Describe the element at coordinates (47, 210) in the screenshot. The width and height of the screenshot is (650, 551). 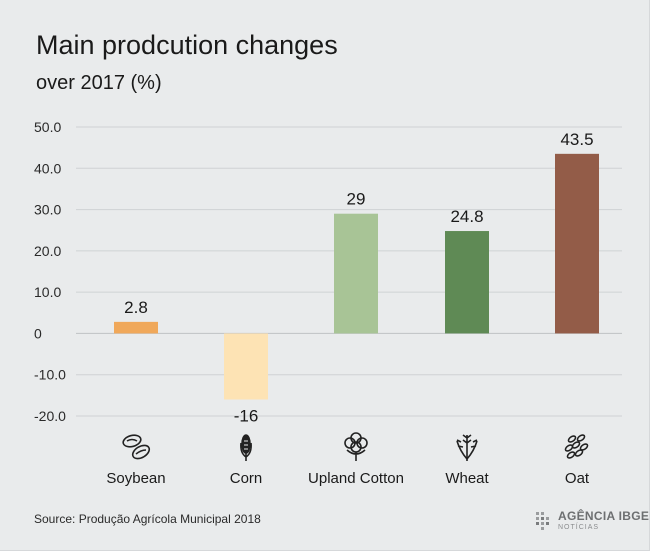
I see `y-tick-label: 30.0` at that location.